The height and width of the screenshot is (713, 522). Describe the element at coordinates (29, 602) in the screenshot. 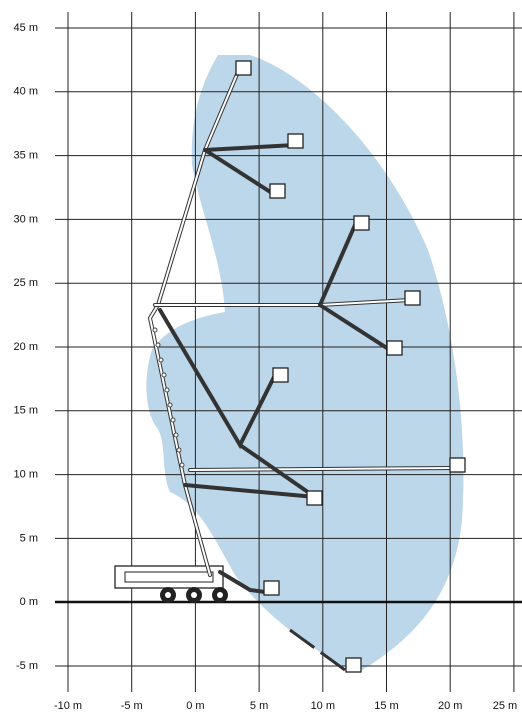

I see `y-axis-label: 0 m` at that location.